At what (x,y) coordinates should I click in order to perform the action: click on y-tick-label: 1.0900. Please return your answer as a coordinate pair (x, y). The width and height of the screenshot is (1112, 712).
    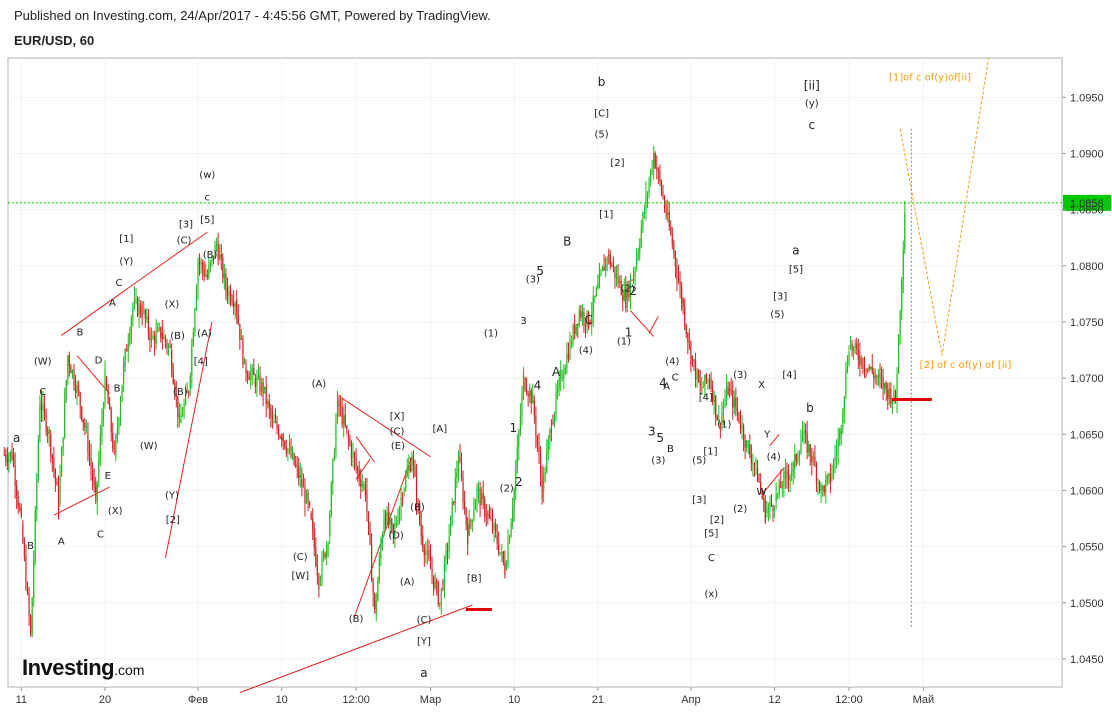
    Looking at the image, I should click on (1087, 154).